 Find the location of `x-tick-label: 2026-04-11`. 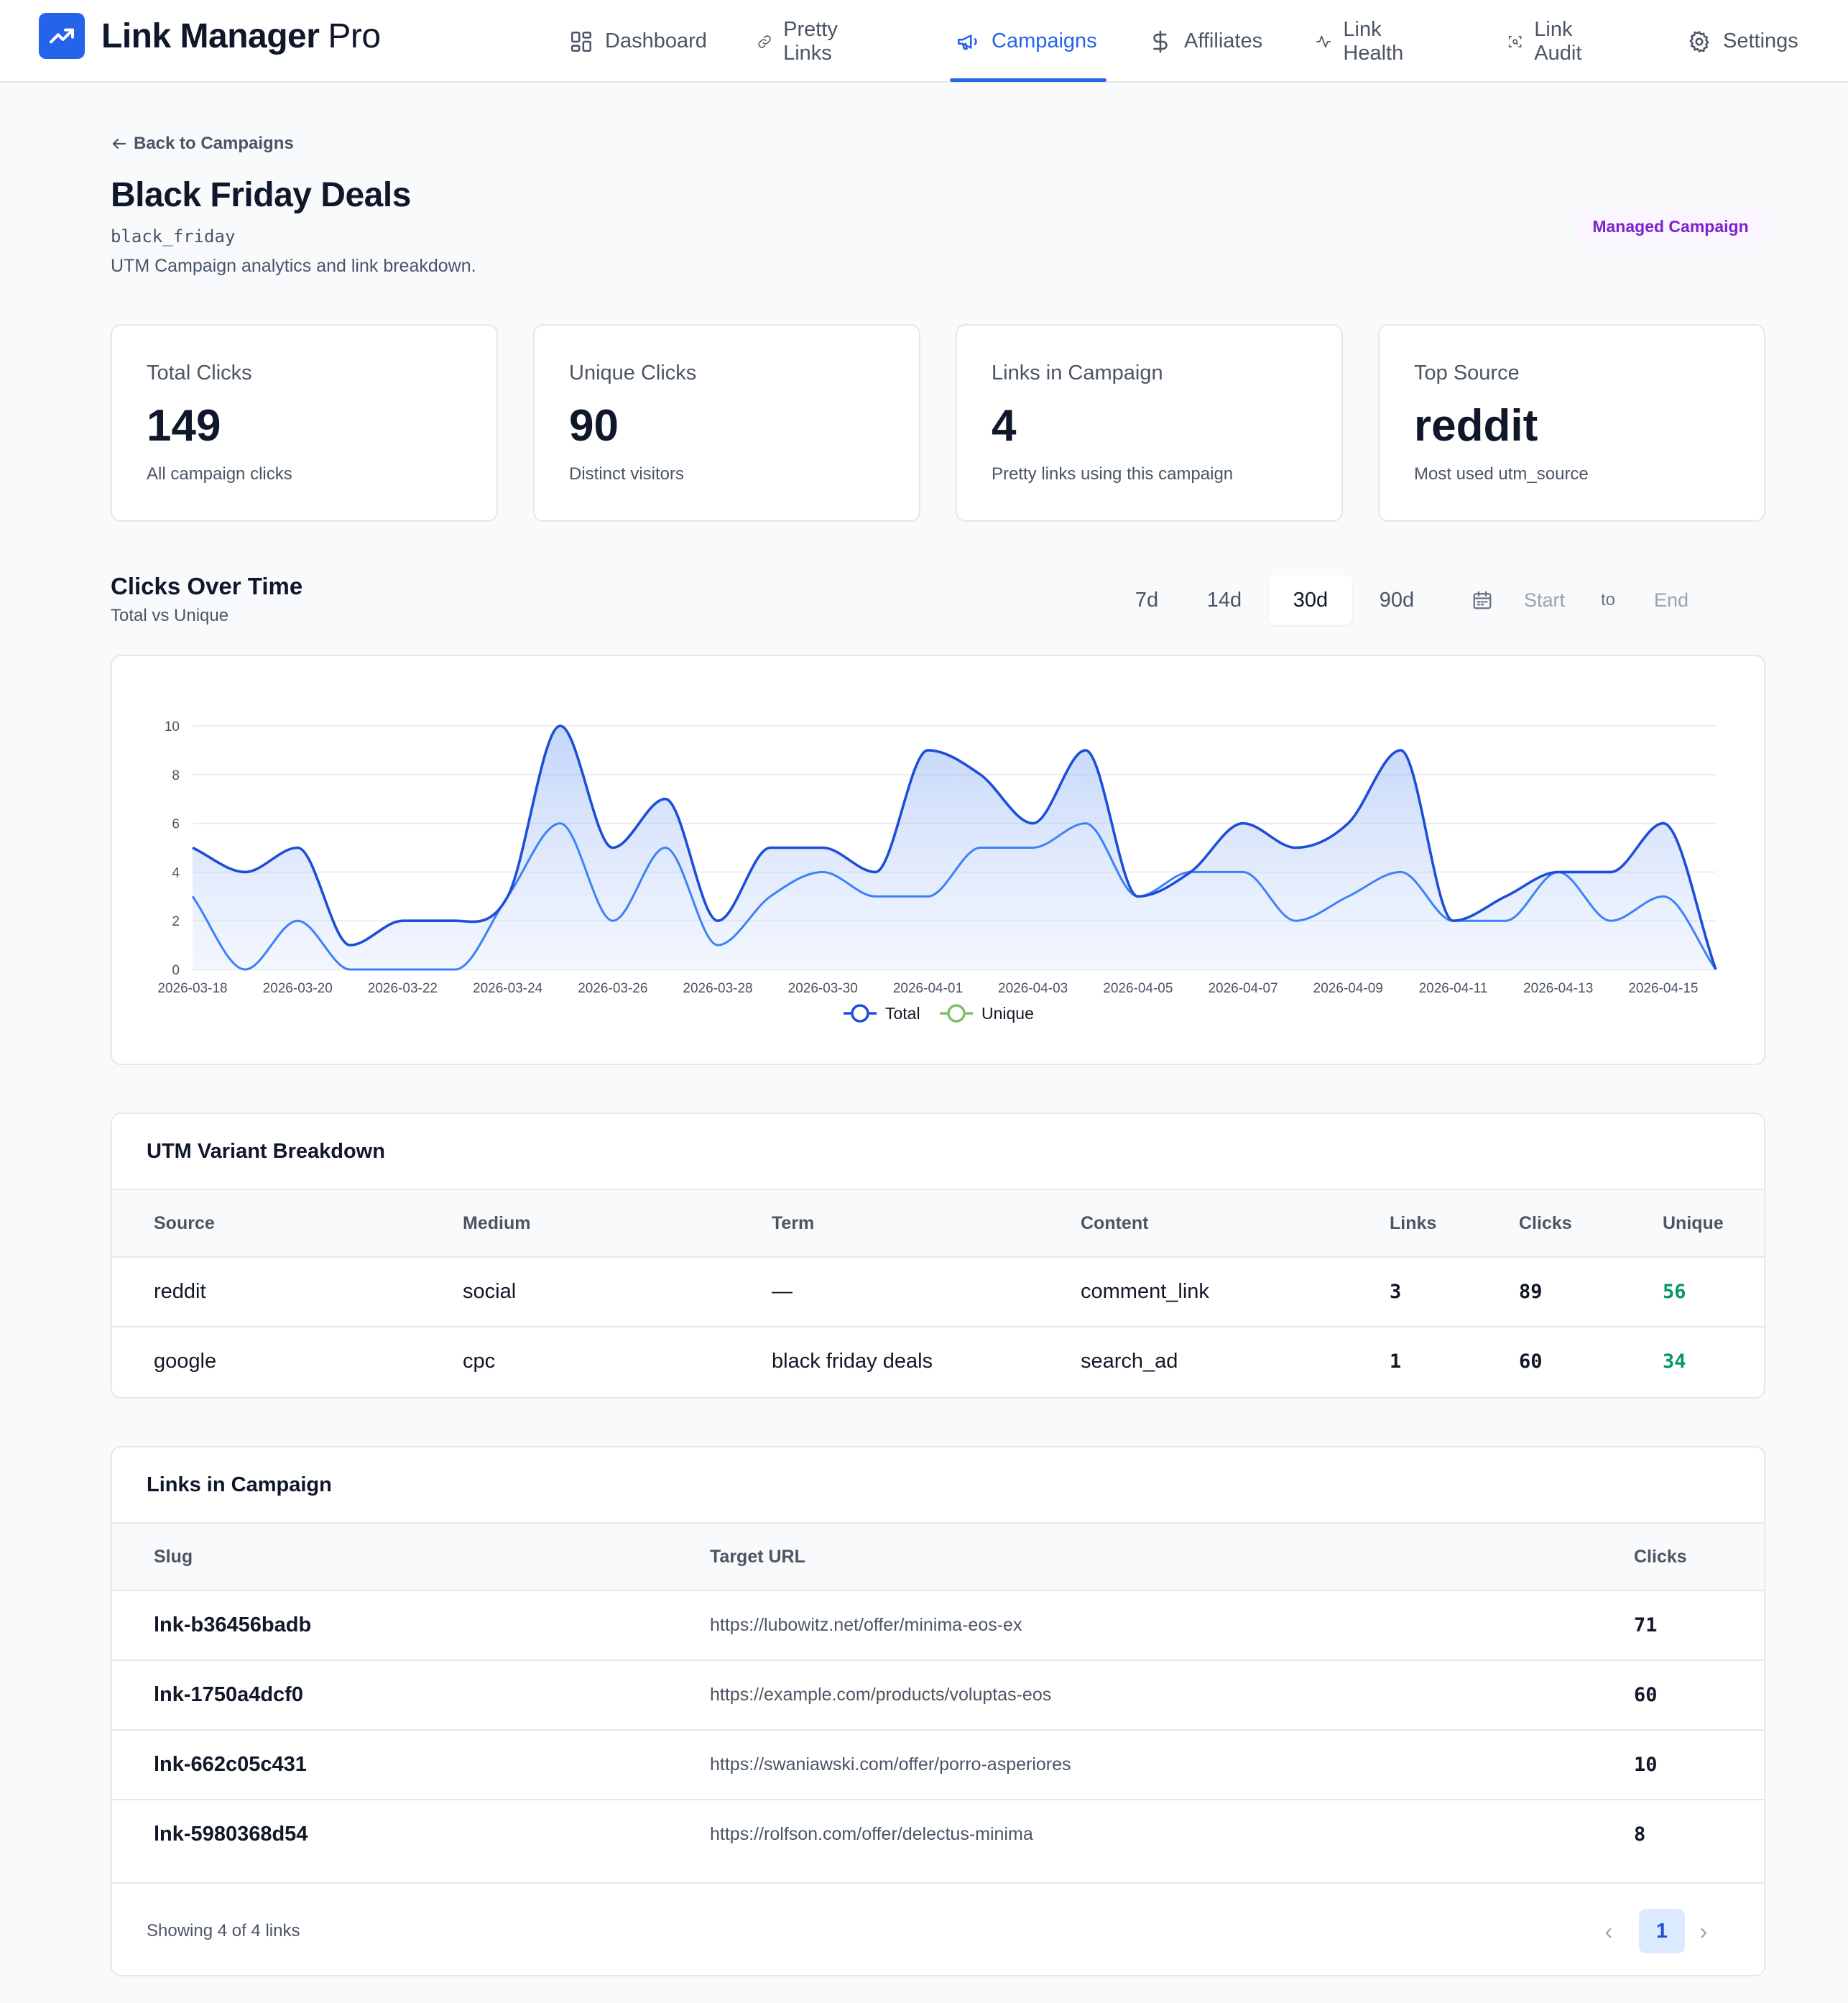

x-tick-label: 2026-04-11 is located at coordinates (1453, 988).